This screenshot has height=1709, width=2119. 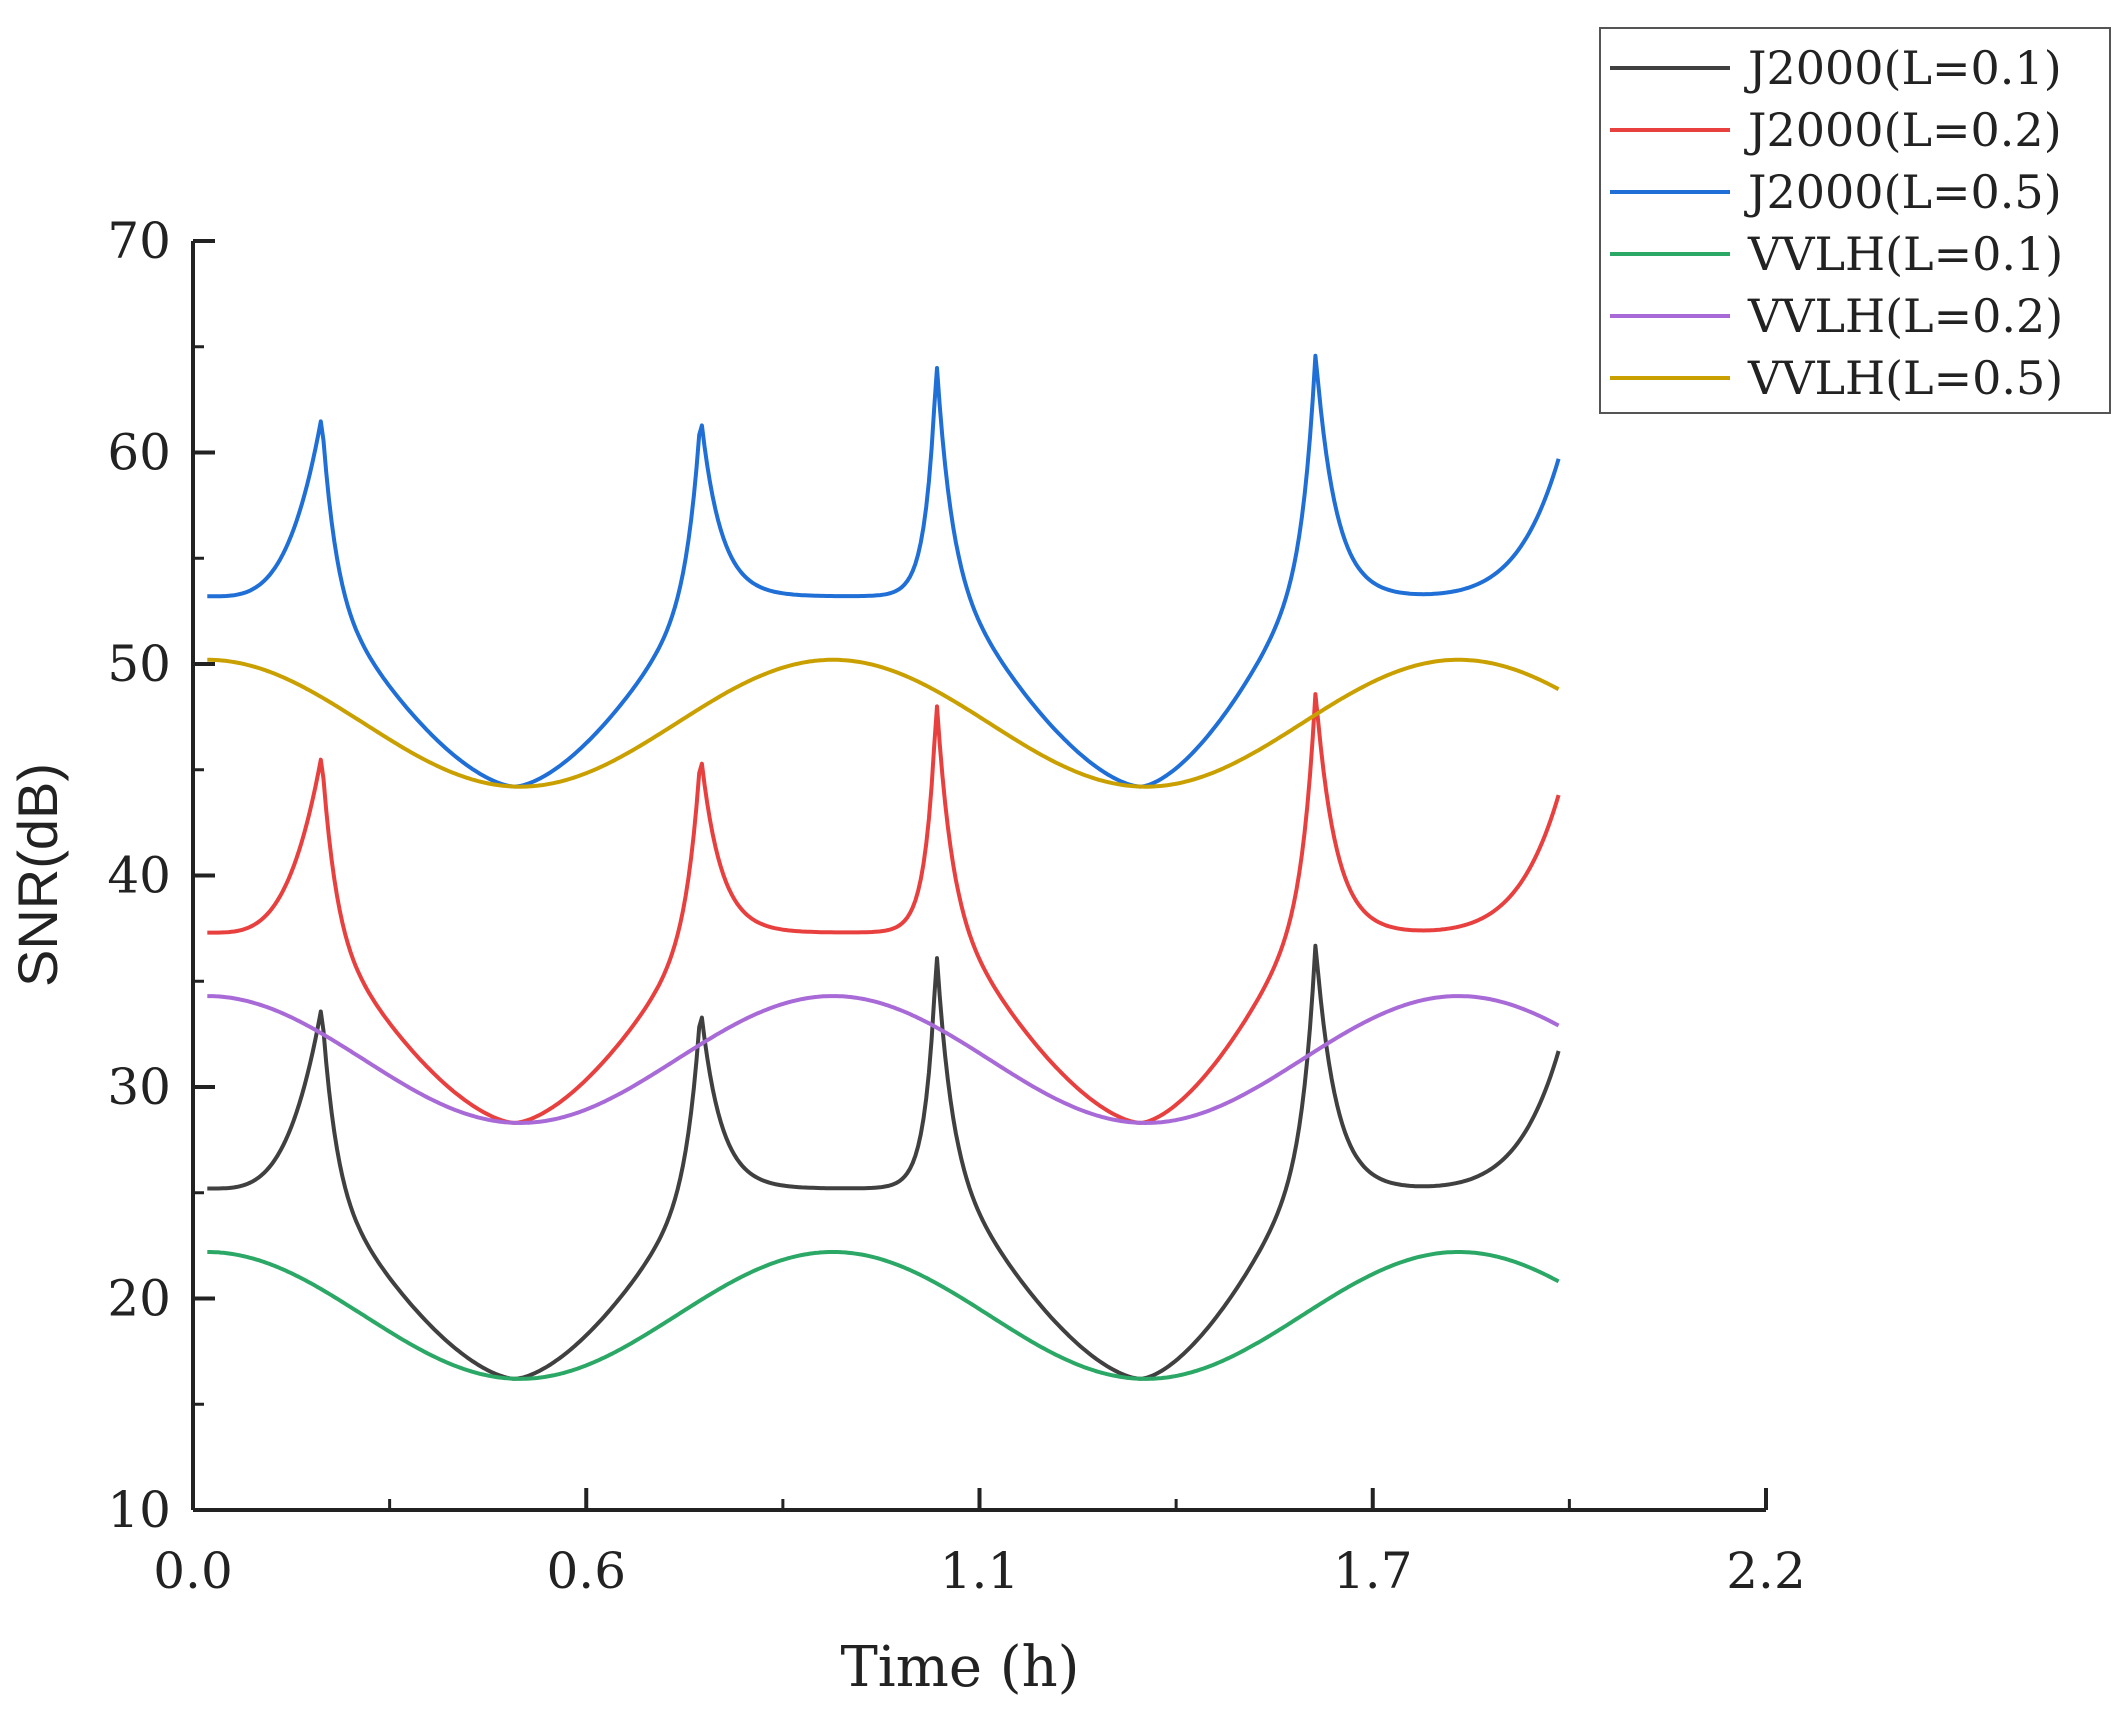 I want to click on legend-entry: VVLH(L=0.5), so click(x=1905, y=378).